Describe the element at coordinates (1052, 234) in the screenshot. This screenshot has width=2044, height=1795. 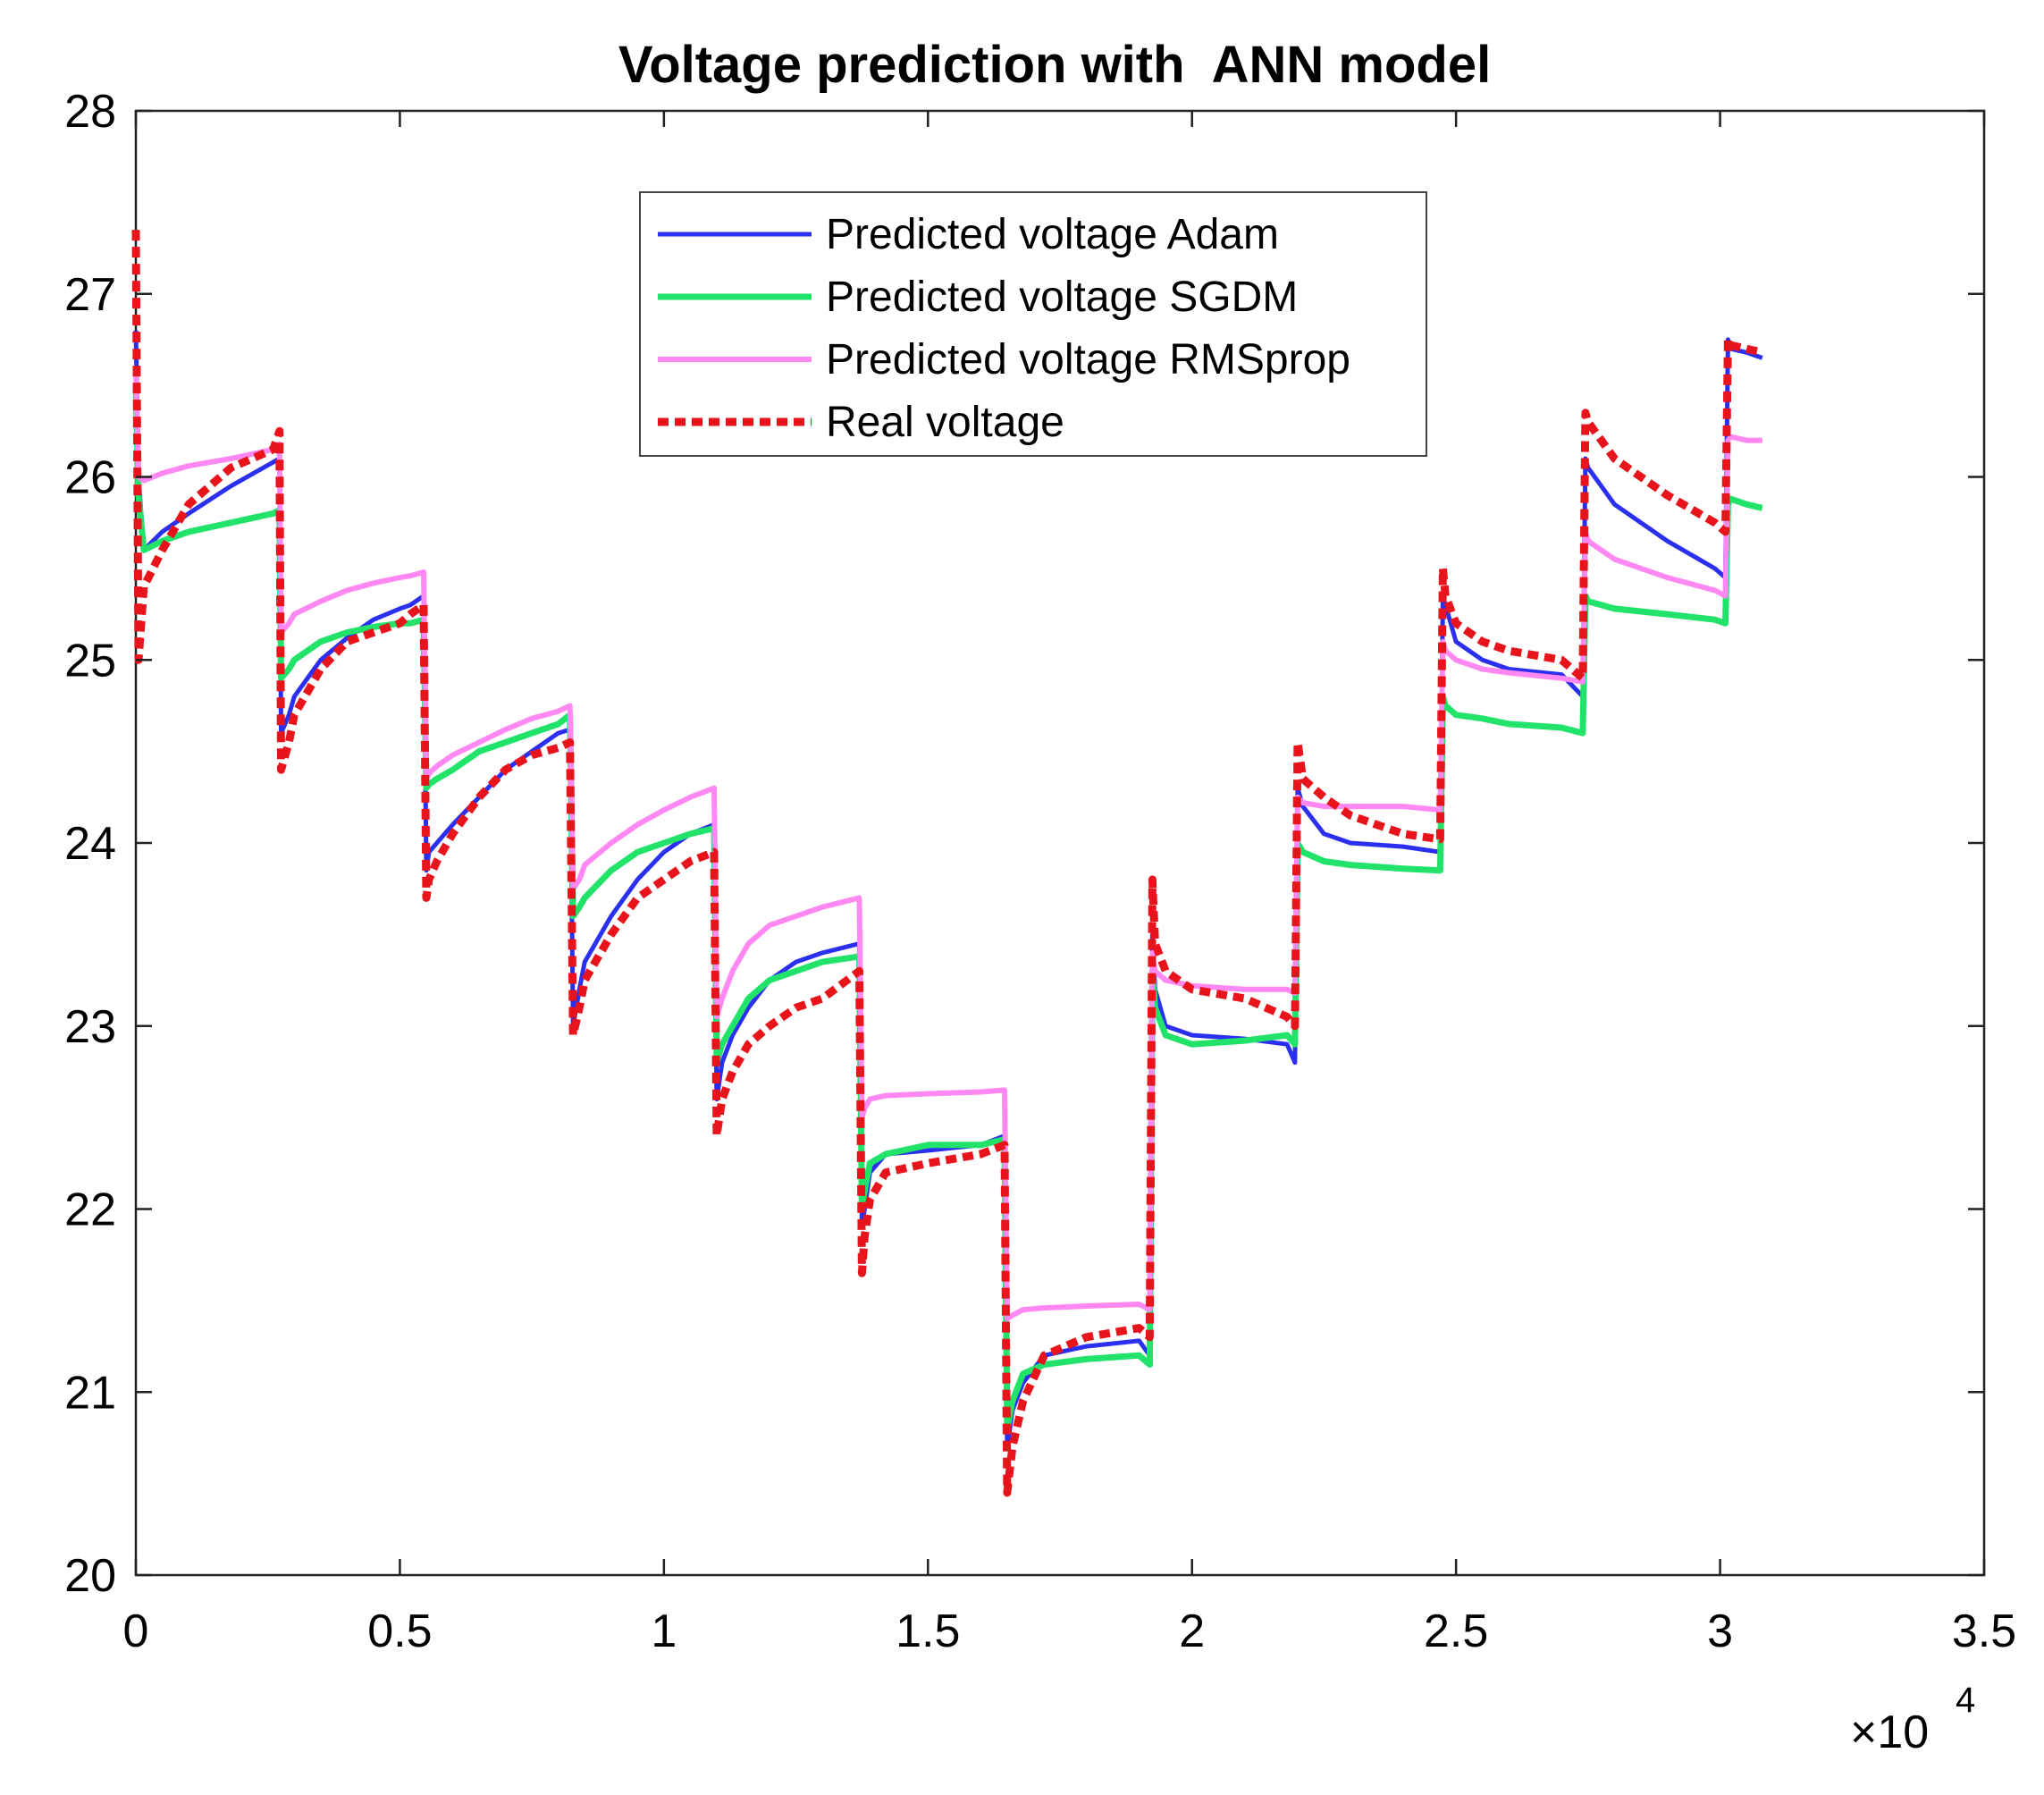
I see `legend-label-0: Predicted voltage Adam` at that location.